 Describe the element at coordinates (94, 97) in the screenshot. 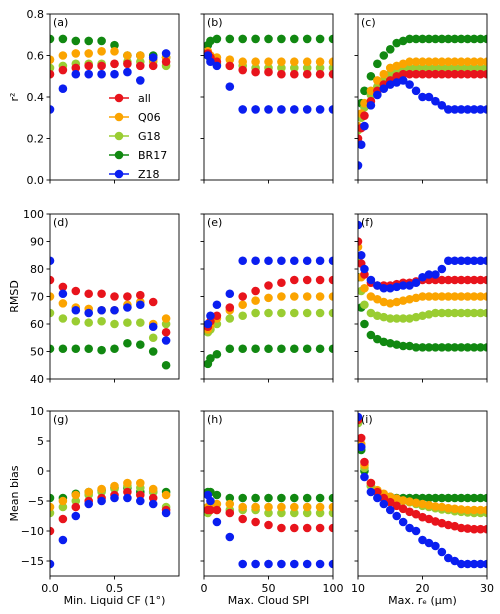

I see `panel-a: 0.0 0.2 0.4 0.6 0.8 (a) r² all Q06 G18 BR17 Z18` at that location.